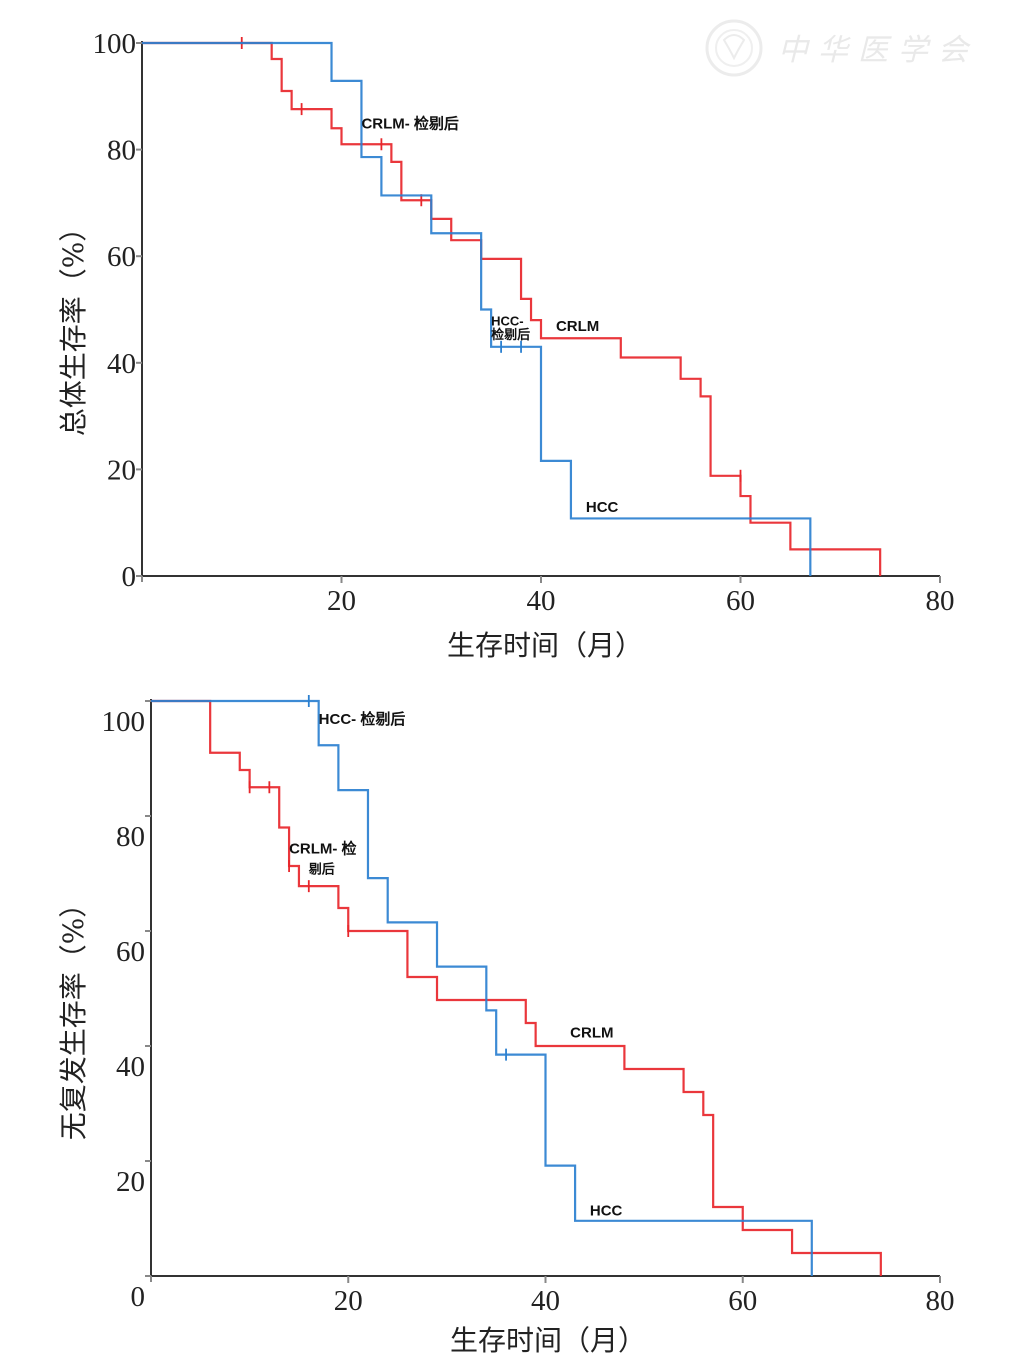  What do you see at coordinates (323, 848) in the screenshot?
I see `curve-label: CRLM- 检` at bounding box center [323, 848].